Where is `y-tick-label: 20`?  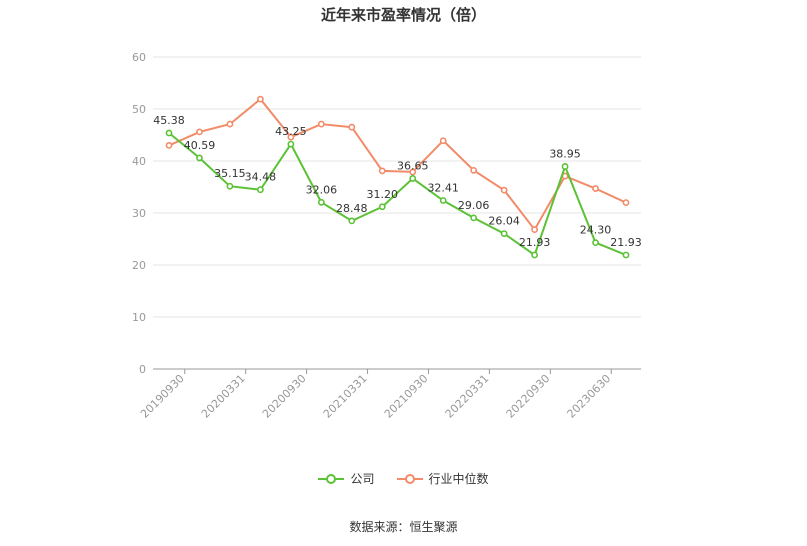 y-tick-label: 20 is located at coordinates (139, 265).